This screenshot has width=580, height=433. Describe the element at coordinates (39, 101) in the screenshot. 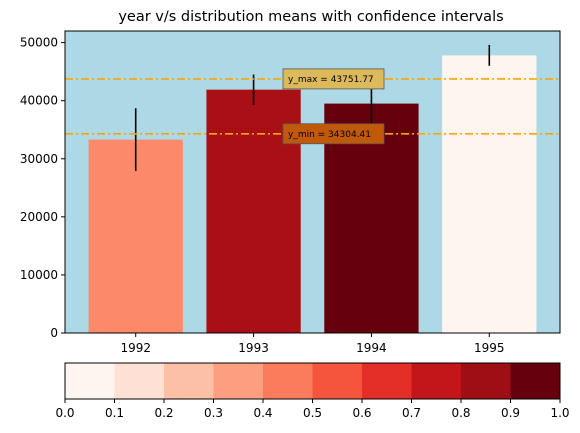

I see `y-tick-label: 40000` at that location.